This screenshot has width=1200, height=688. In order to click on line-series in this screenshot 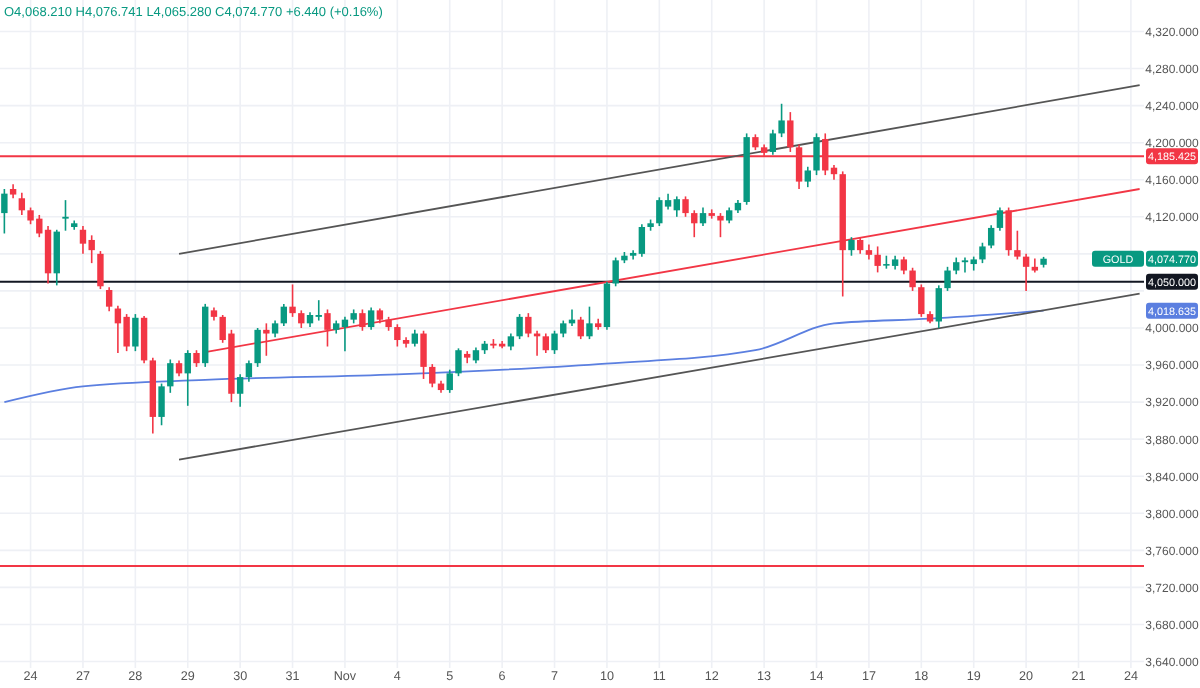, I will do `click(524, 356)`.